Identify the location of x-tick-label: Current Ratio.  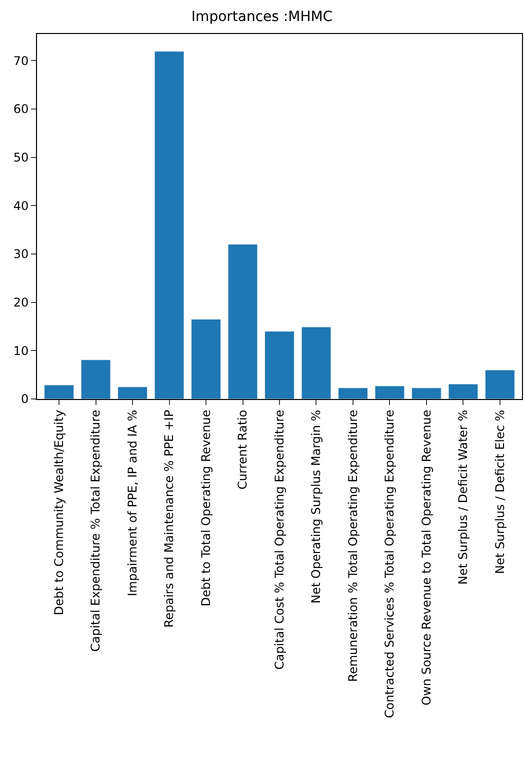
(243, 450).